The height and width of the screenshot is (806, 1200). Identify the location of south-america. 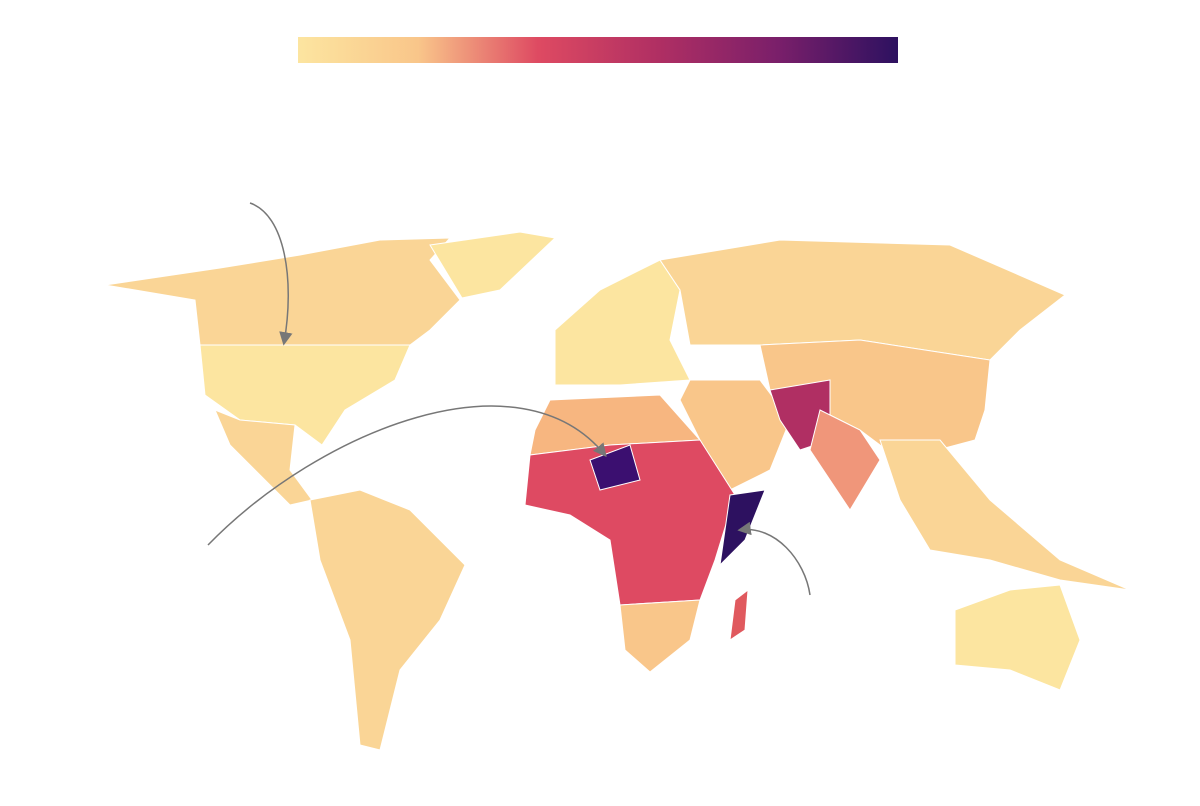
(387, 620).